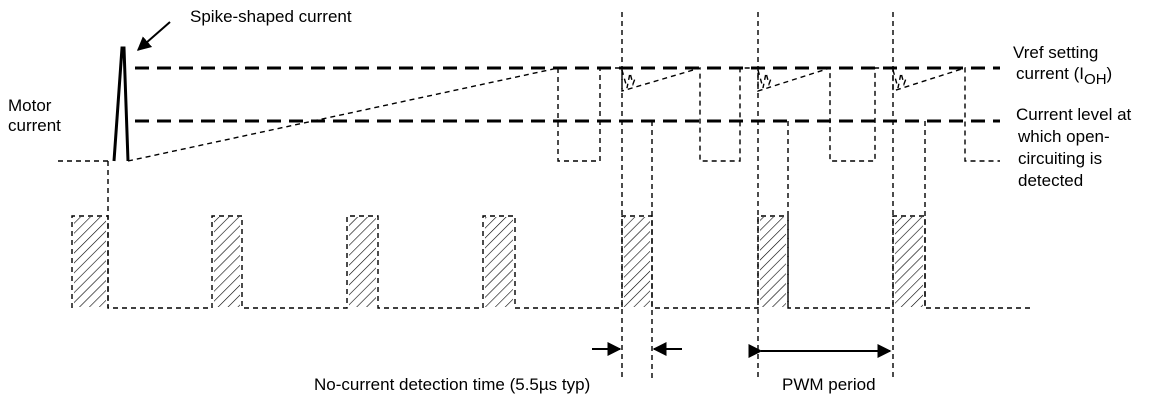  I want to click on spike-shaped-current, so click(121, 104).